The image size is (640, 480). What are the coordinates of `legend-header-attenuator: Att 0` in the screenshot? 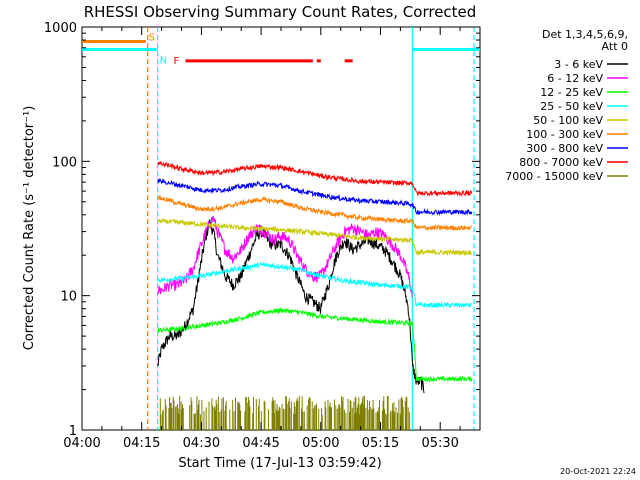 It's located at (615, 46).